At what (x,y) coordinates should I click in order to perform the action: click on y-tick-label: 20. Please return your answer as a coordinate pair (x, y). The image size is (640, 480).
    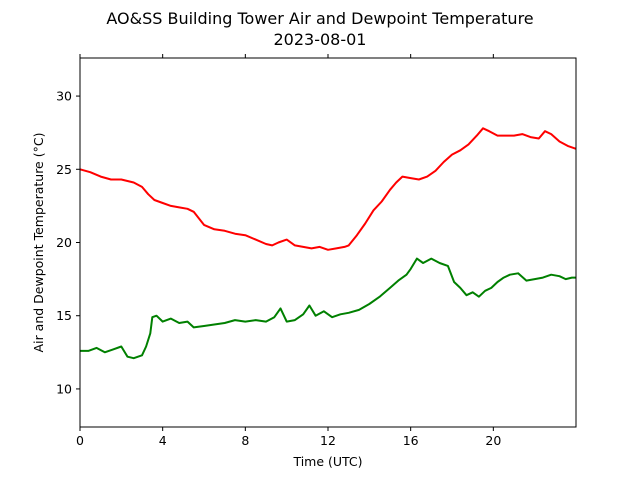
    Looking at the image, I should click on (64, 242).